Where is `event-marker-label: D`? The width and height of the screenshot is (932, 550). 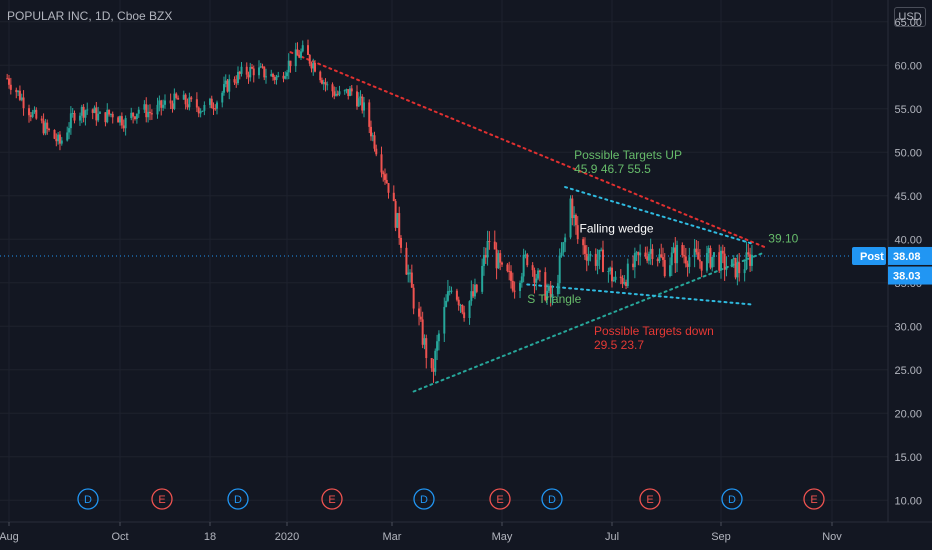
event-marker-label: D is located at coordinates (732, 500).